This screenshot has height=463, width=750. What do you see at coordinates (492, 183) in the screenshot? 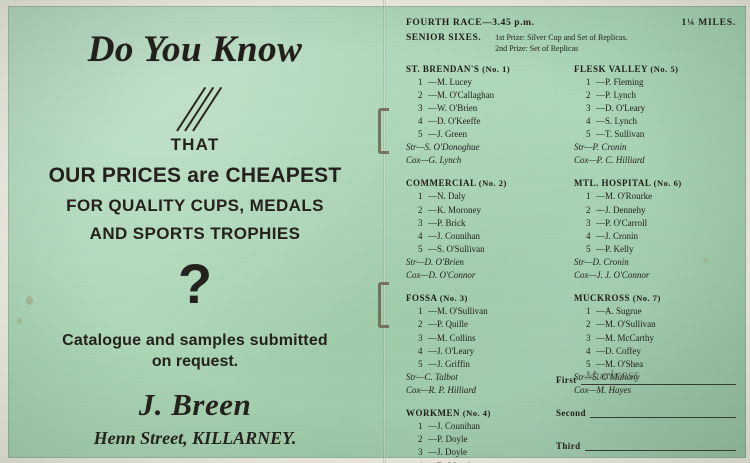
I see `crew-number: (No. 2)` at bounding box center [492, 183].